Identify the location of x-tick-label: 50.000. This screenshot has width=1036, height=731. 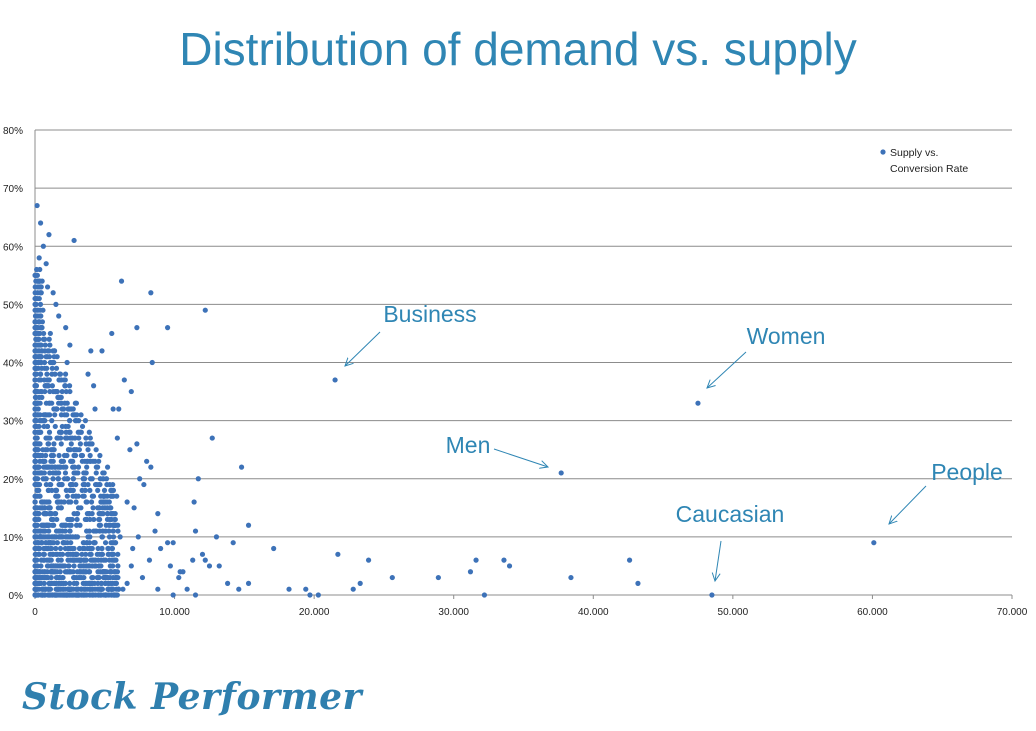
(733, 612).